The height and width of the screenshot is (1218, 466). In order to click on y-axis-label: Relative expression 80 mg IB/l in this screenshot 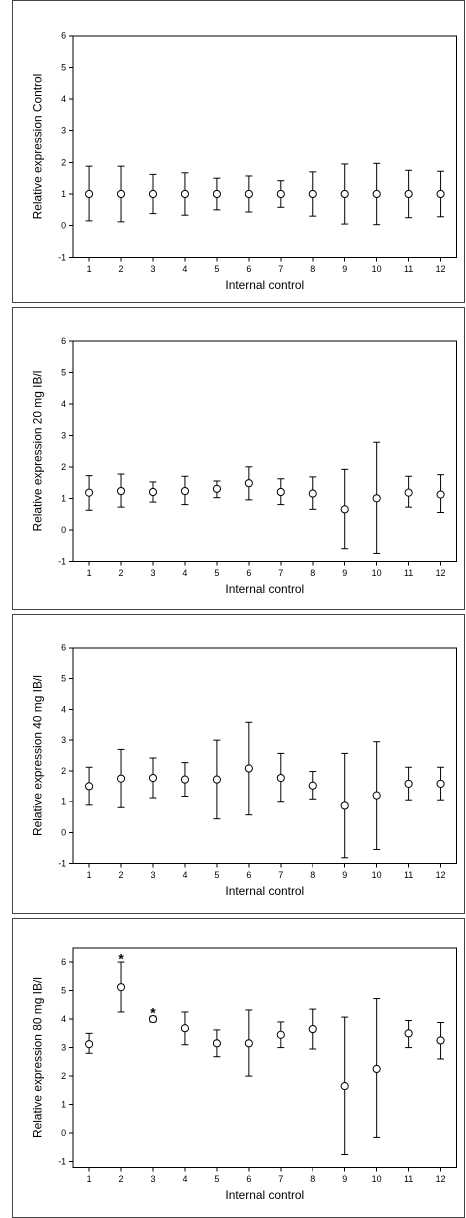, I will do `click(37, 1057)`.